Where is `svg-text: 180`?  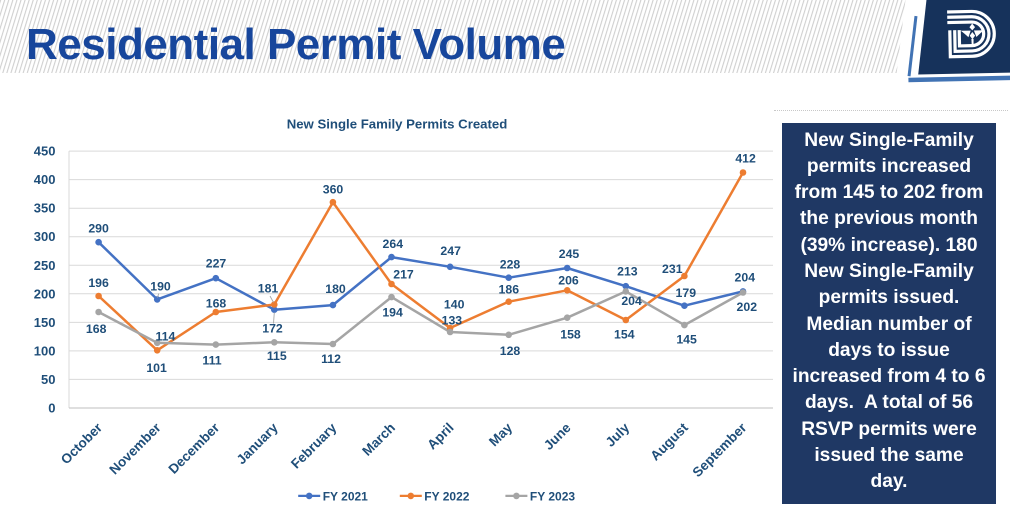 svg-text: 180 is located at coordinates (335, 289).